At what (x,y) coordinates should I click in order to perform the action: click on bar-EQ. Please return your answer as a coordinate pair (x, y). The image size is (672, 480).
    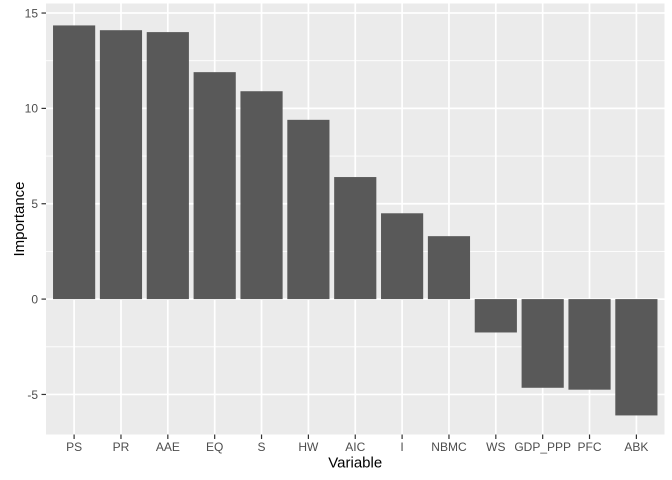
    Looking at the image, I should click on (214, 186).